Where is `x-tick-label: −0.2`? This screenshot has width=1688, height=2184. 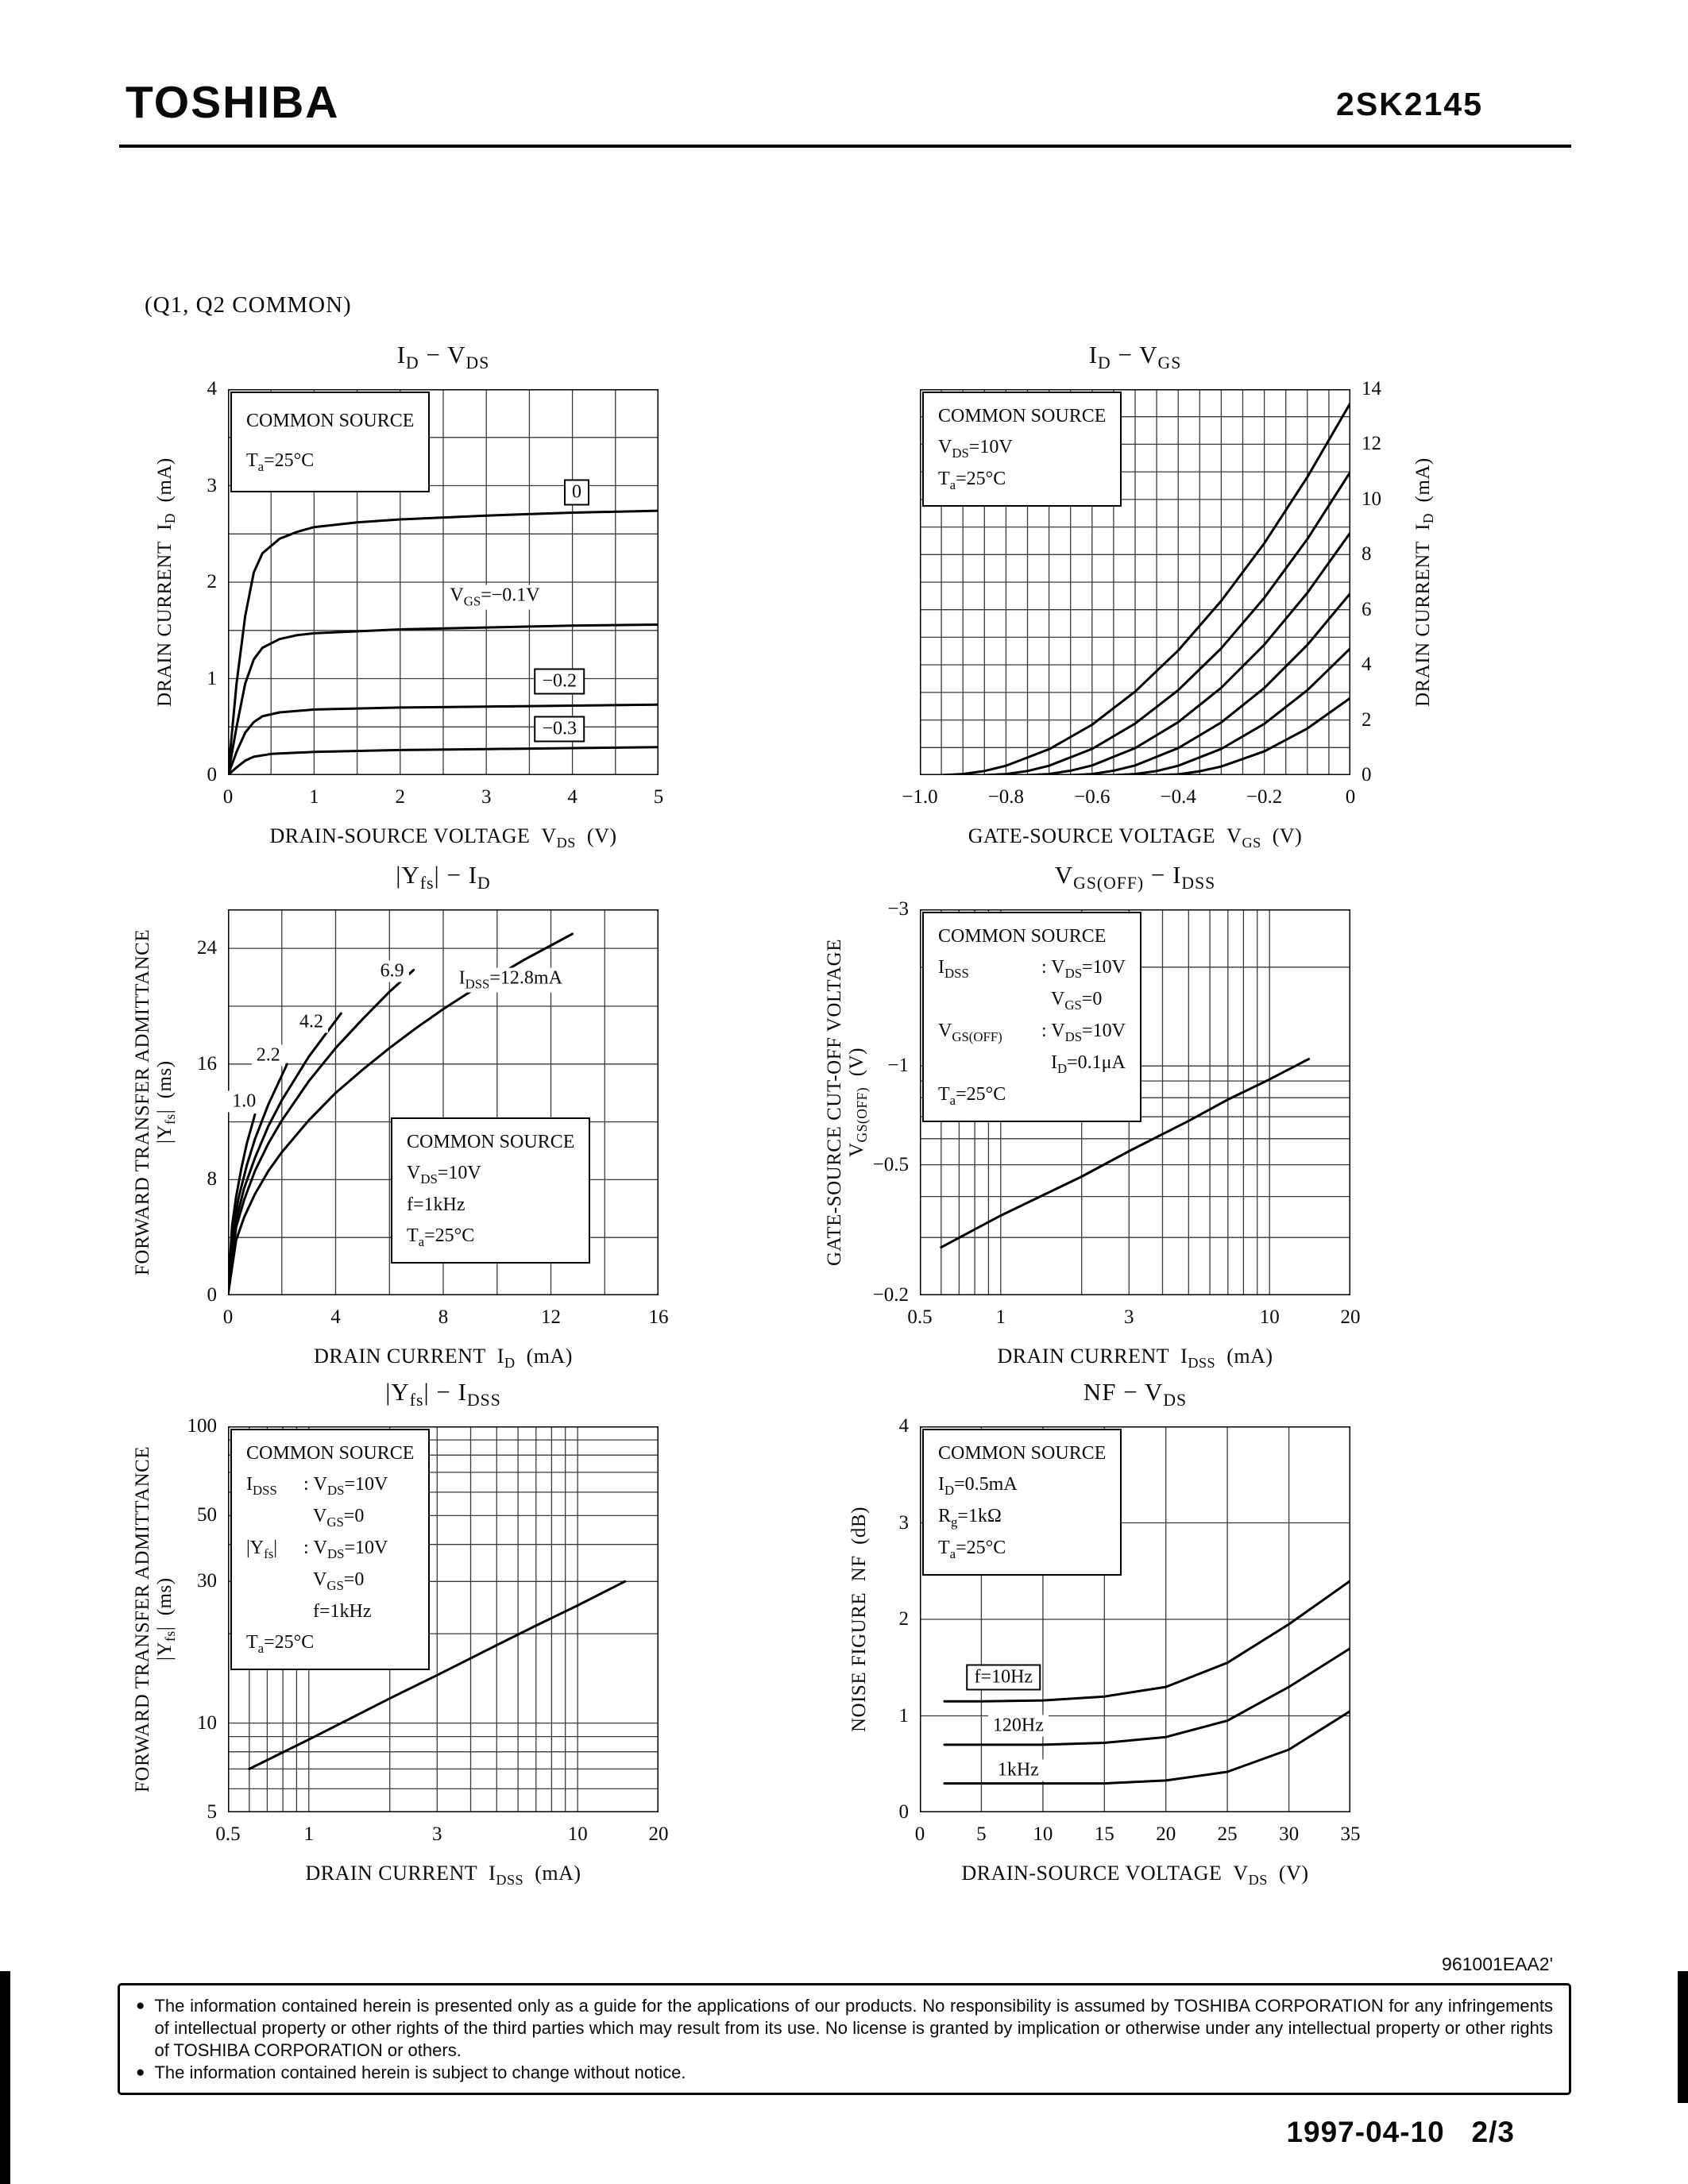
x-tick-label: −0.2 is located at coordinates (1264, 797).